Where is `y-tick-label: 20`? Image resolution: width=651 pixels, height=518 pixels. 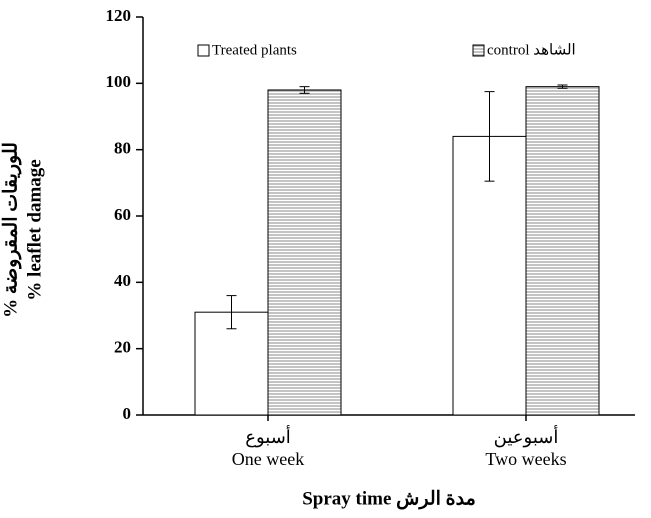
y-tick-label: 20 is located at coordinates (122, 347).